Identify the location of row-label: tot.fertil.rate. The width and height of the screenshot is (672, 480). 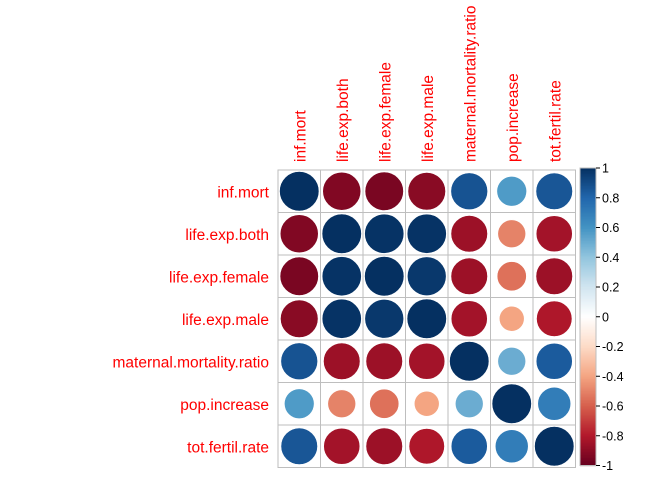
(228, 447).